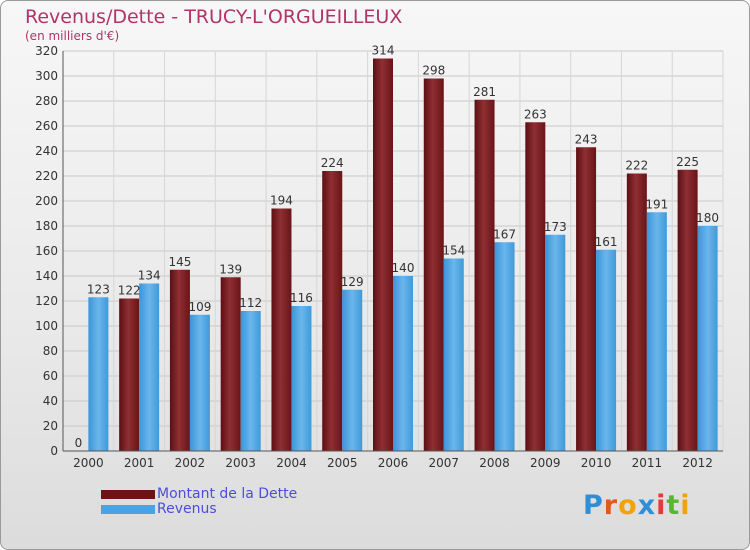  I want to click on x-tick-label: 2001, so click(139, 463).